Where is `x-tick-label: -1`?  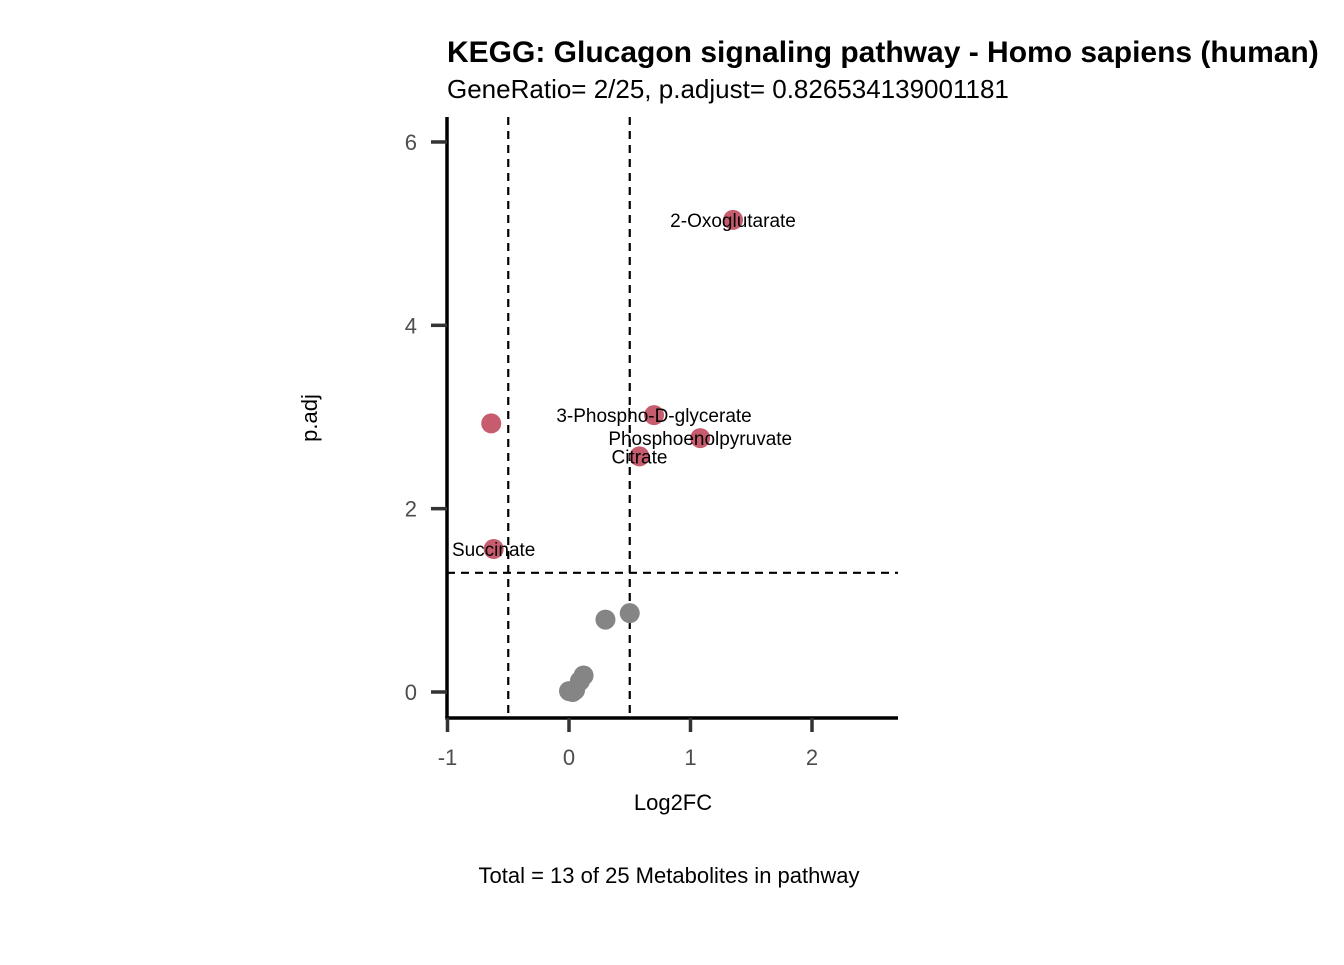
x-tick-label: -1 is located at coordinates (448, 757).